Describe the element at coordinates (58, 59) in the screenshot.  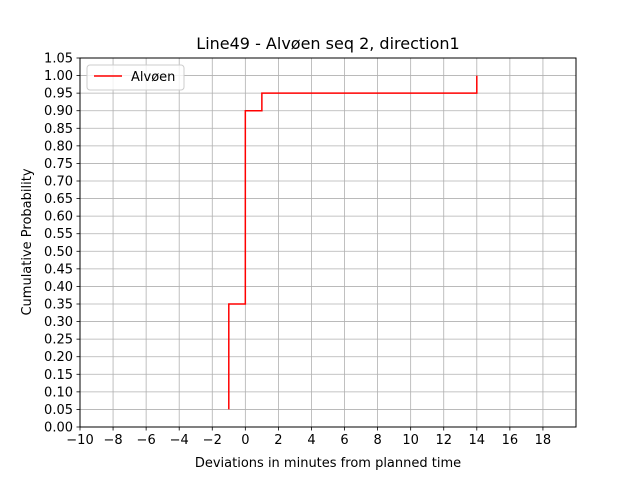
I see `y-tick-label: 1.05` at that location.